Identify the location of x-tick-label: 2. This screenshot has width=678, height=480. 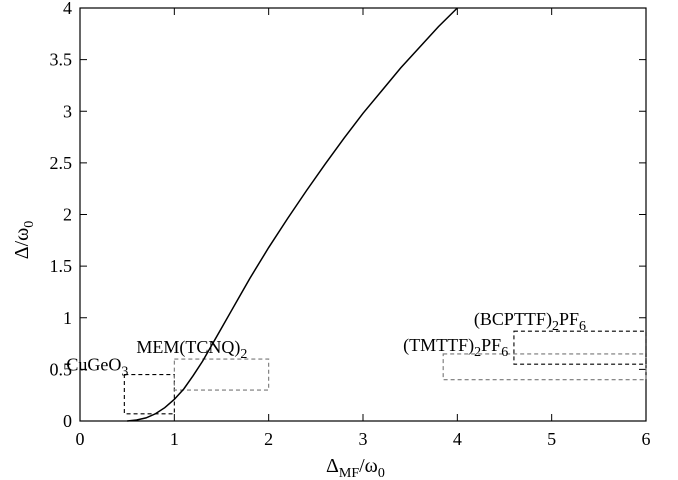
(268, 439).